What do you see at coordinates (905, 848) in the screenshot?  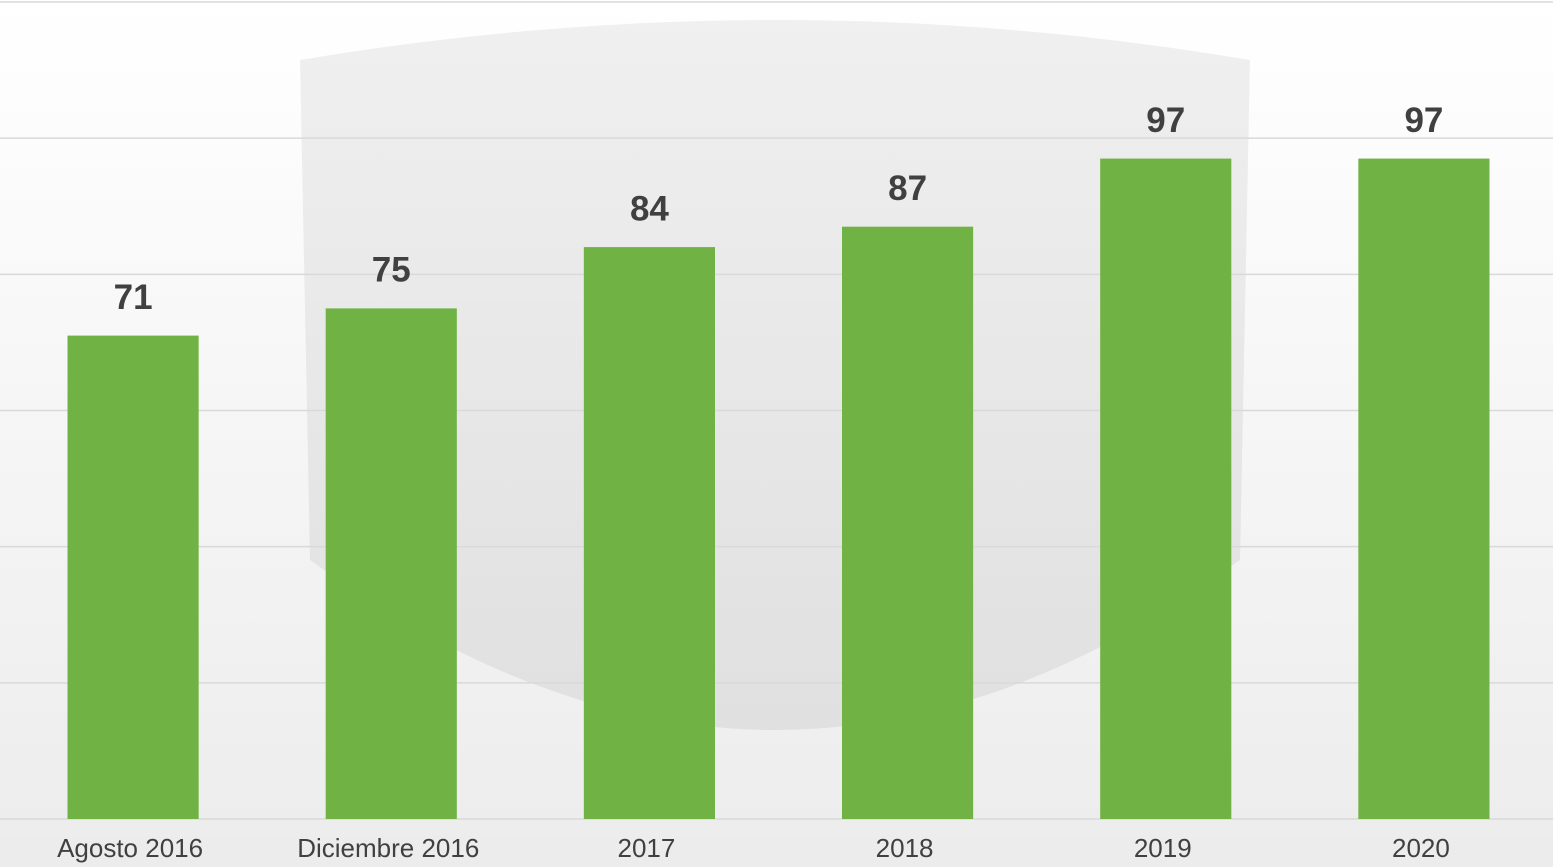 I see `x-tick-label: 2018` at bounding box center [905, 848].